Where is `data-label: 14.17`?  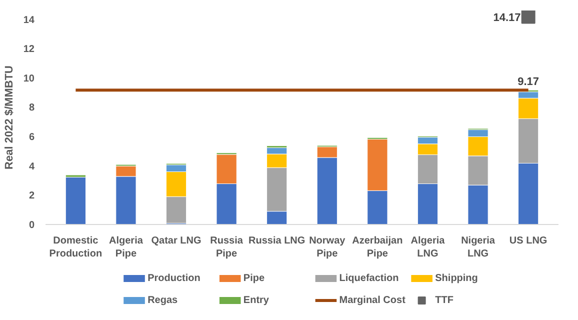 data-label: 14.17 is located at coordinates (507, 18).